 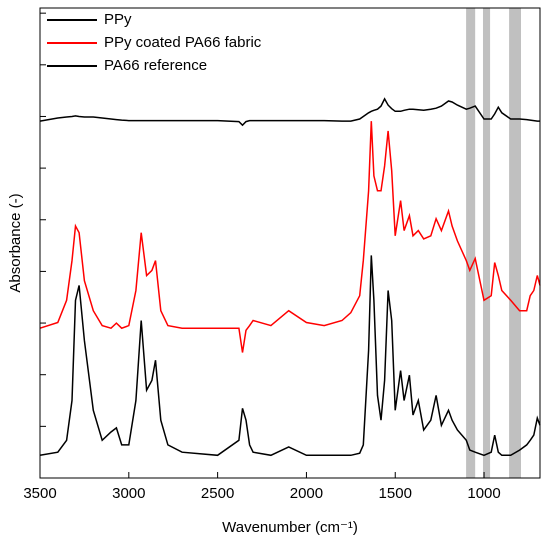 What do you see at coordinates (39, 493) in the screenshot?
I see `x-tick-label: 3500` at bounding box center [39, 493].